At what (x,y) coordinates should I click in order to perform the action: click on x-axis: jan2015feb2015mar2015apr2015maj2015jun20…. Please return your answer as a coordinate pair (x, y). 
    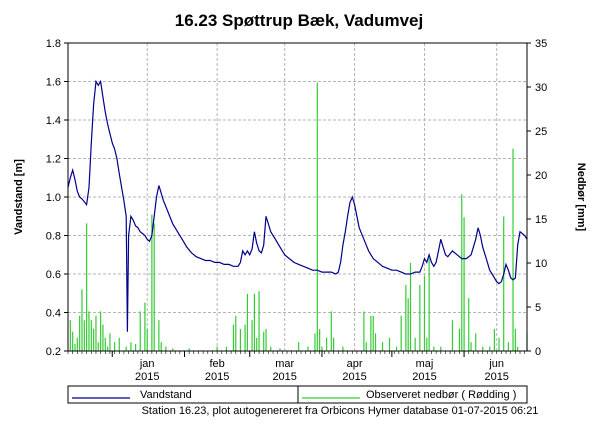
    Looking at the image, I should click on (296, 367).